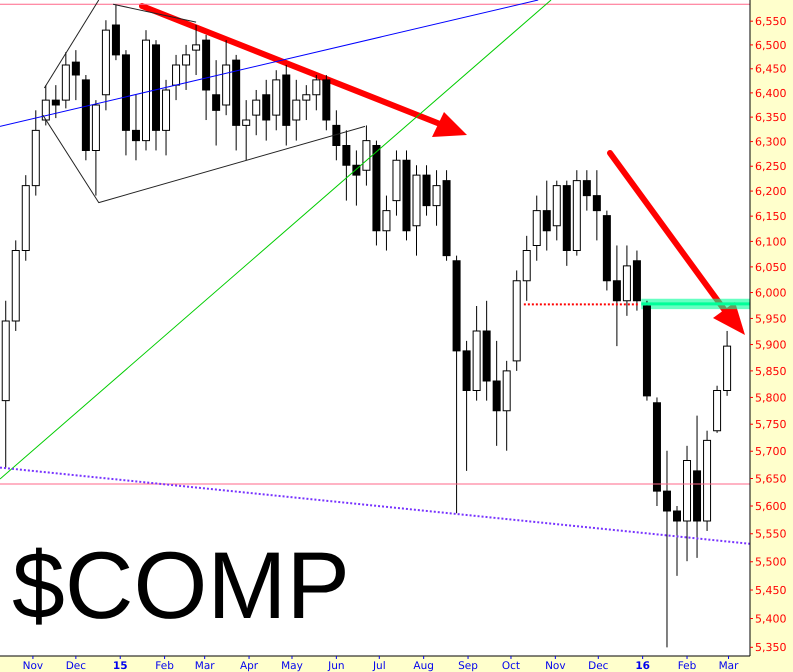 The image size is (793, 672). Describe the element at coordinates (468, 666) in the screenshot. I see `x-tick-label: Sep` at that location.